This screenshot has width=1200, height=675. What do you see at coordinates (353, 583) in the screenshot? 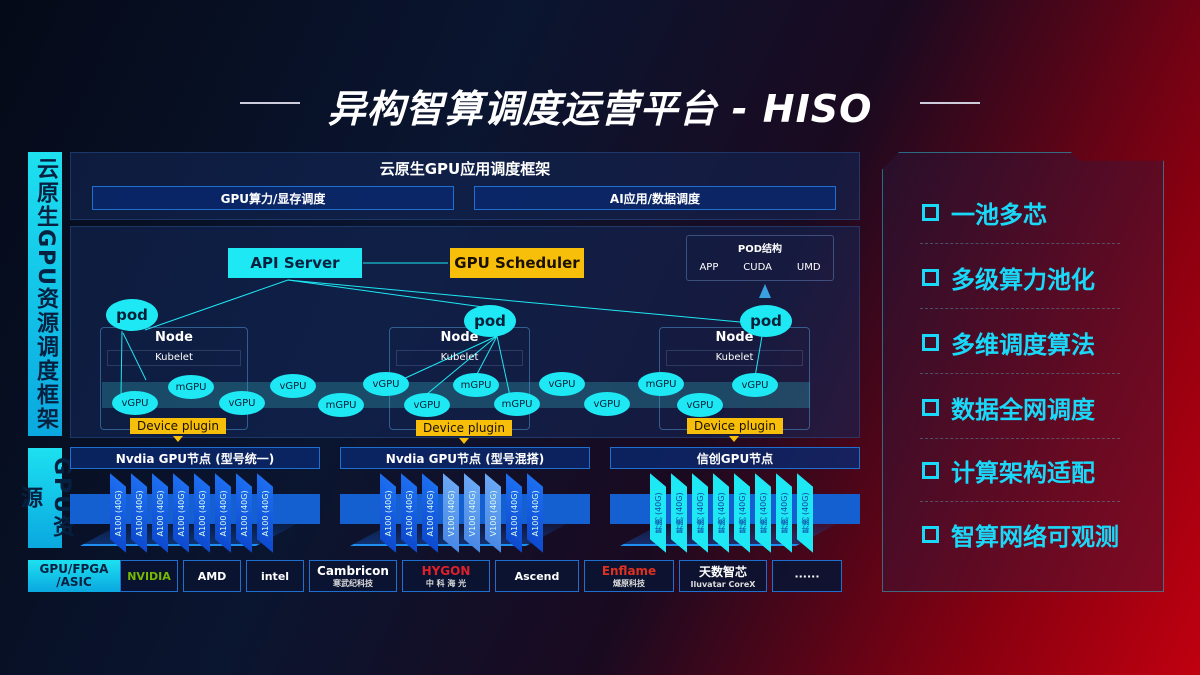
I see `vendor-subname: 寒武纪科技` at bounding box center [353, 583].